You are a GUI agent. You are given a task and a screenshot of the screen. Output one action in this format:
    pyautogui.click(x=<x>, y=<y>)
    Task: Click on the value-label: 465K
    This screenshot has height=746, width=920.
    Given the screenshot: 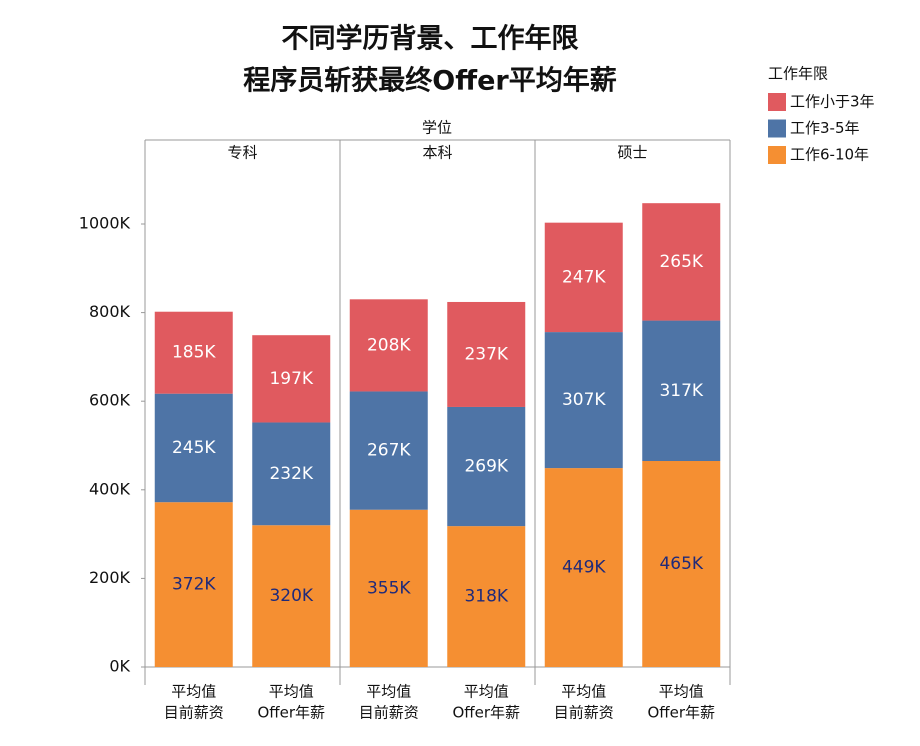 What is the action you would take?
    pyautogui.click(x=681, y=564)
    